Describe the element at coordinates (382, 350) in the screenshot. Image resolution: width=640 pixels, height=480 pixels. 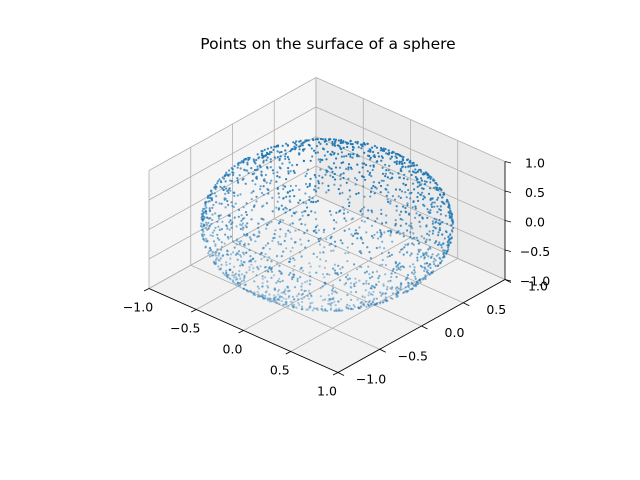
I see `y-tick-mark` at that location.